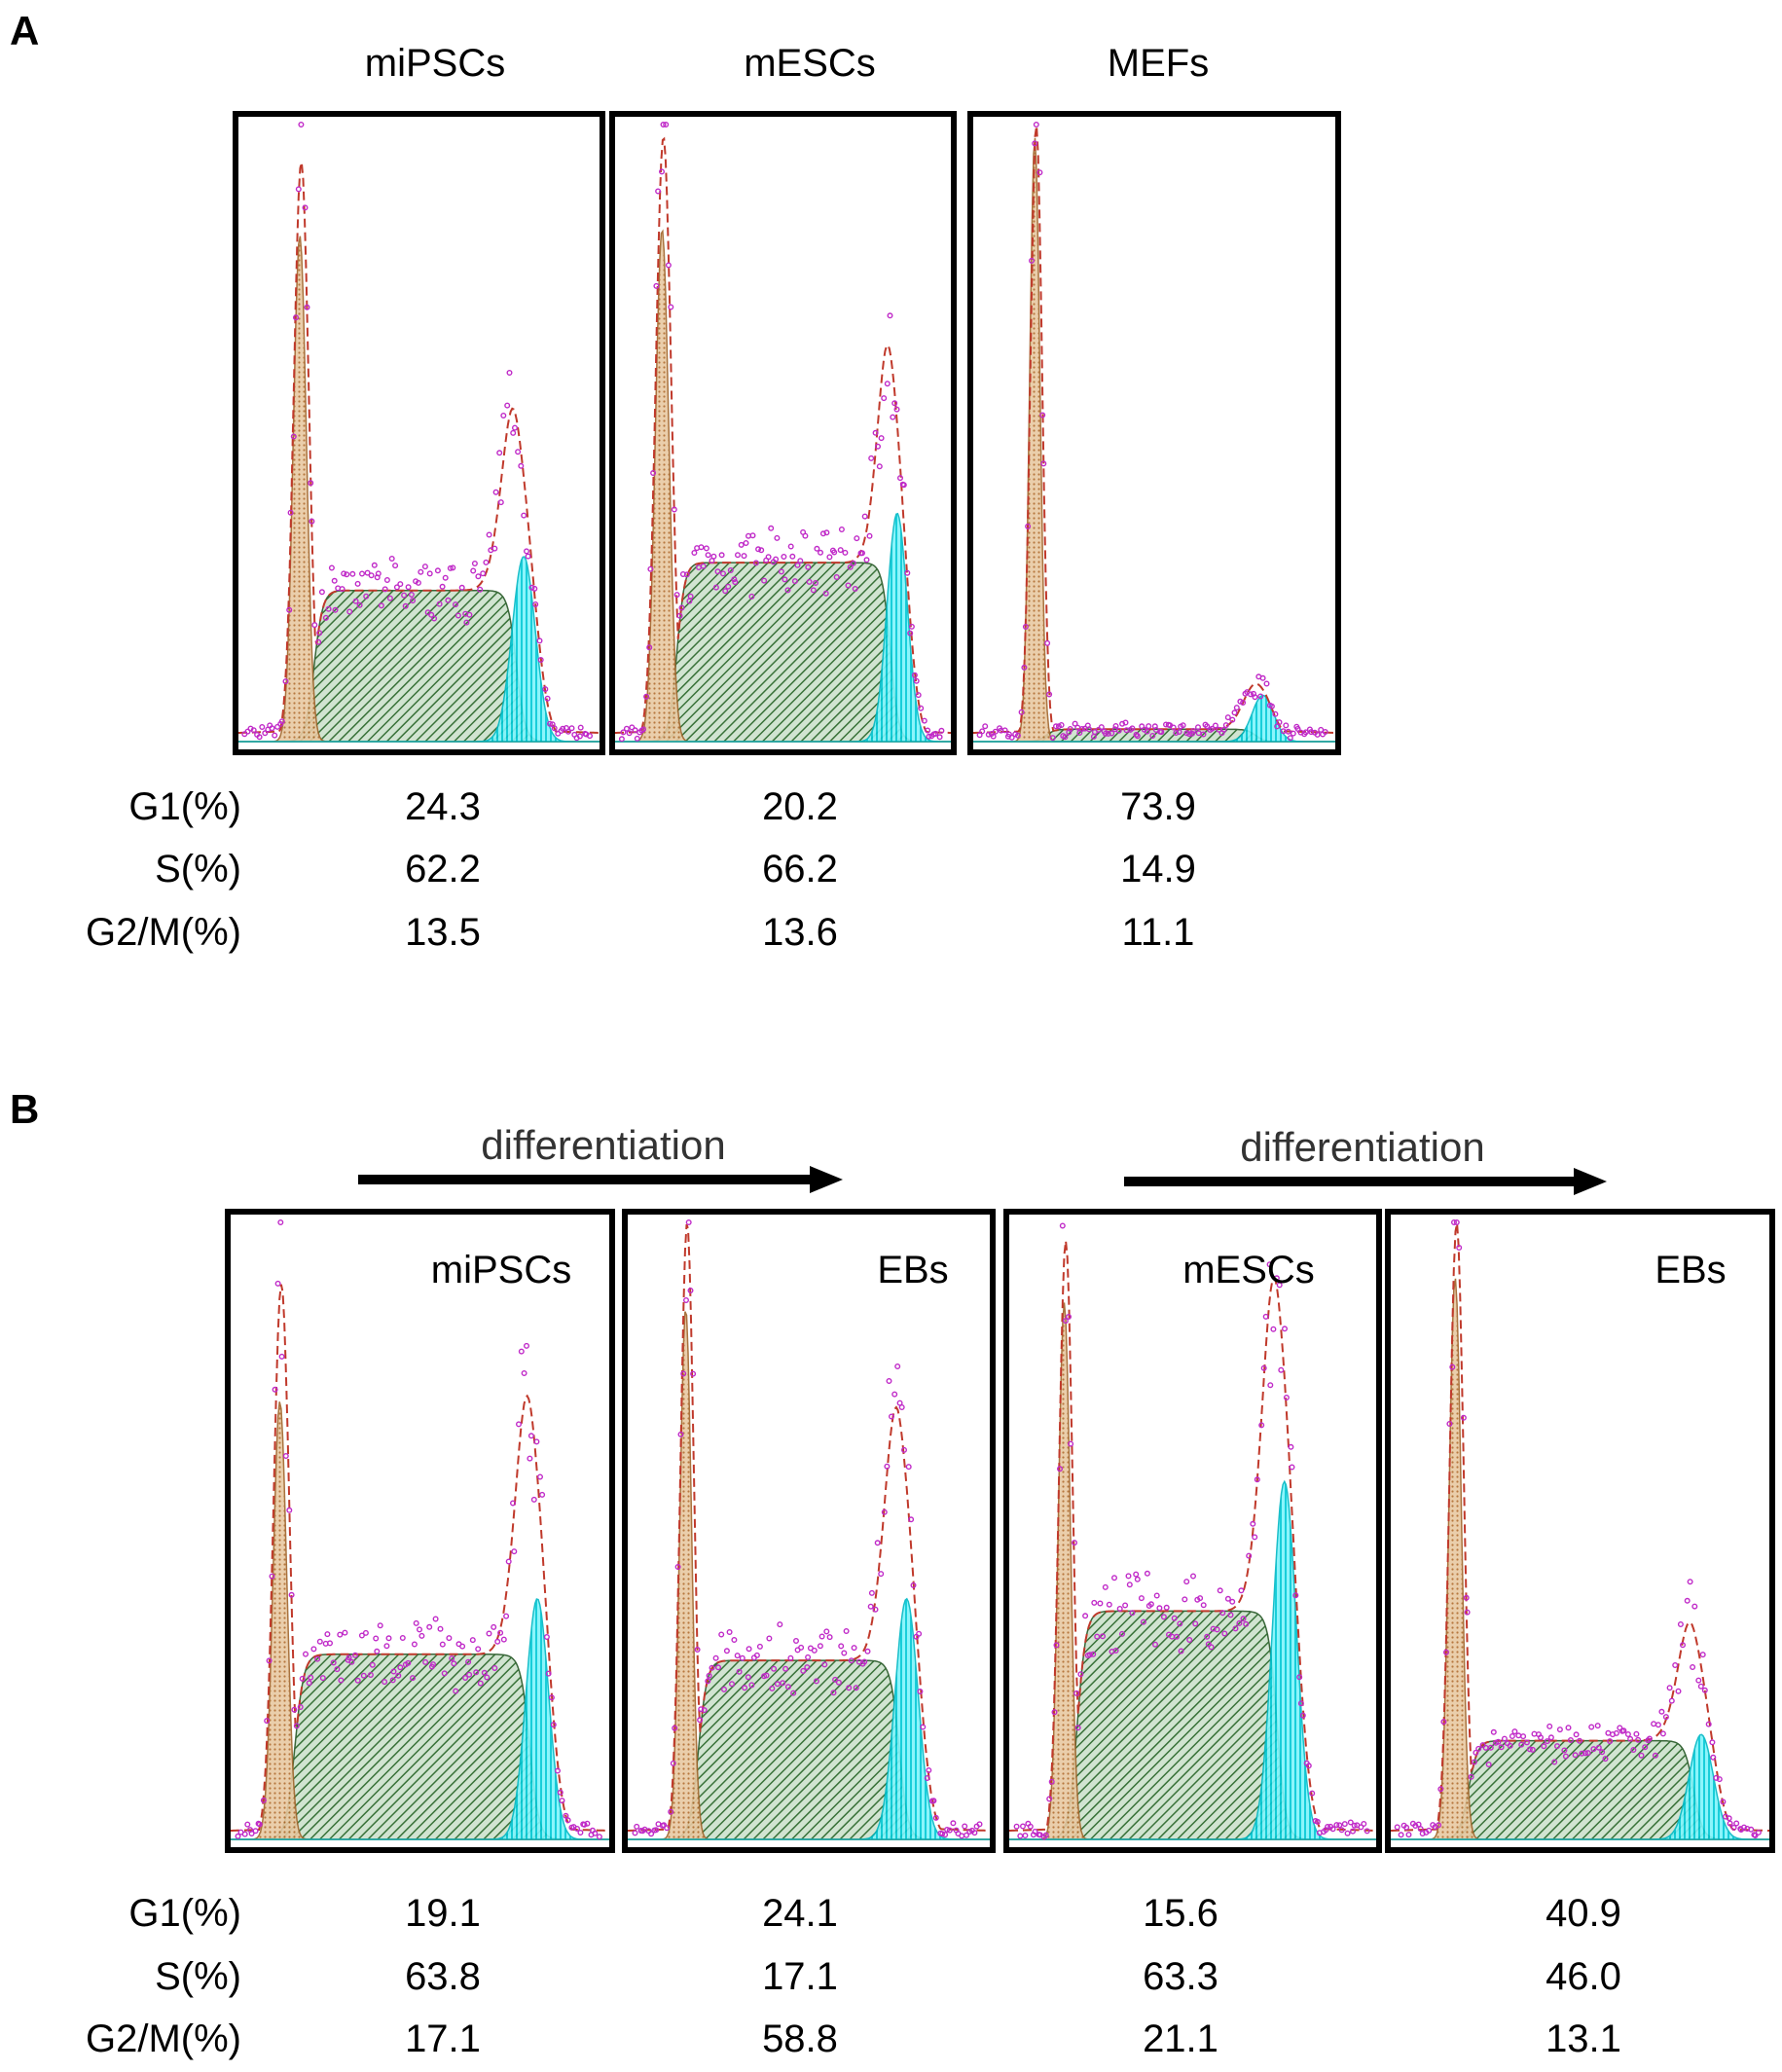 This screenshot has height=2072, width=1782. I want to click on histogram-plot, so click(1580, 1529).